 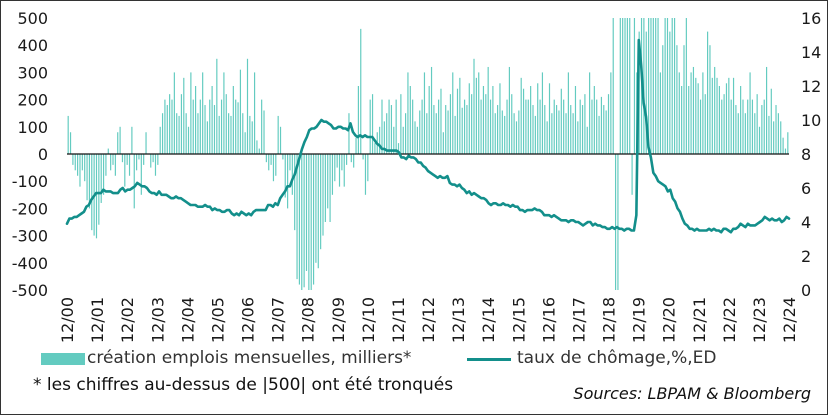 What do you see at coordinates (729, 320) in the screenshot?
I see `x-tick-label: 12/22` at bounding box center [729, 320].